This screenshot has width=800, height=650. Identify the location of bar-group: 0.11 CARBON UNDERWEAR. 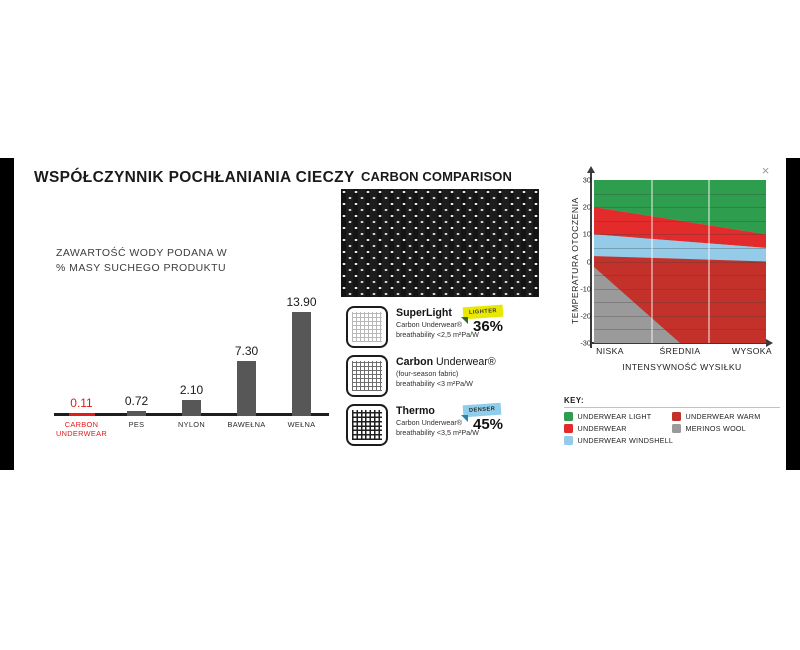
(81, 417).